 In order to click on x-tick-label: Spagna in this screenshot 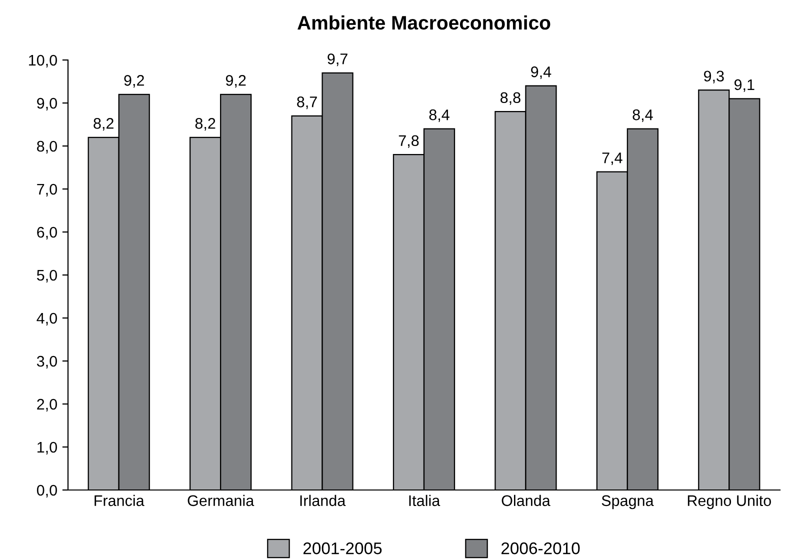, I will do `click(628, 502)`.